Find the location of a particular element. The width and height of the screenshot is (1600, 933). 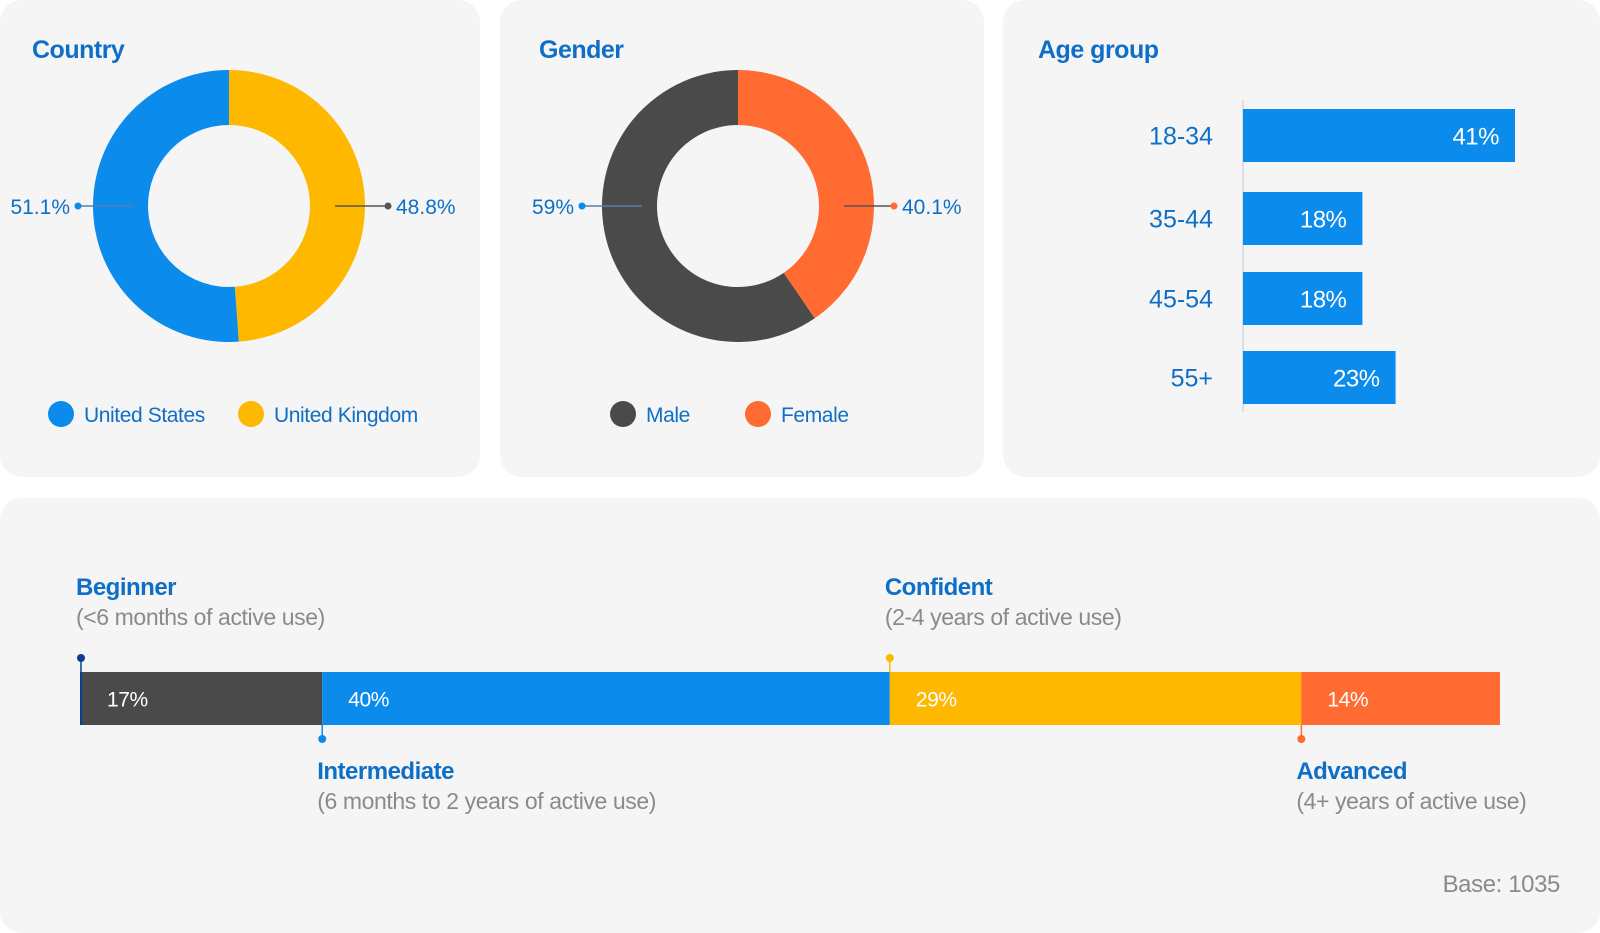

experience-segment-confident is located at coordinates (1095, 698).